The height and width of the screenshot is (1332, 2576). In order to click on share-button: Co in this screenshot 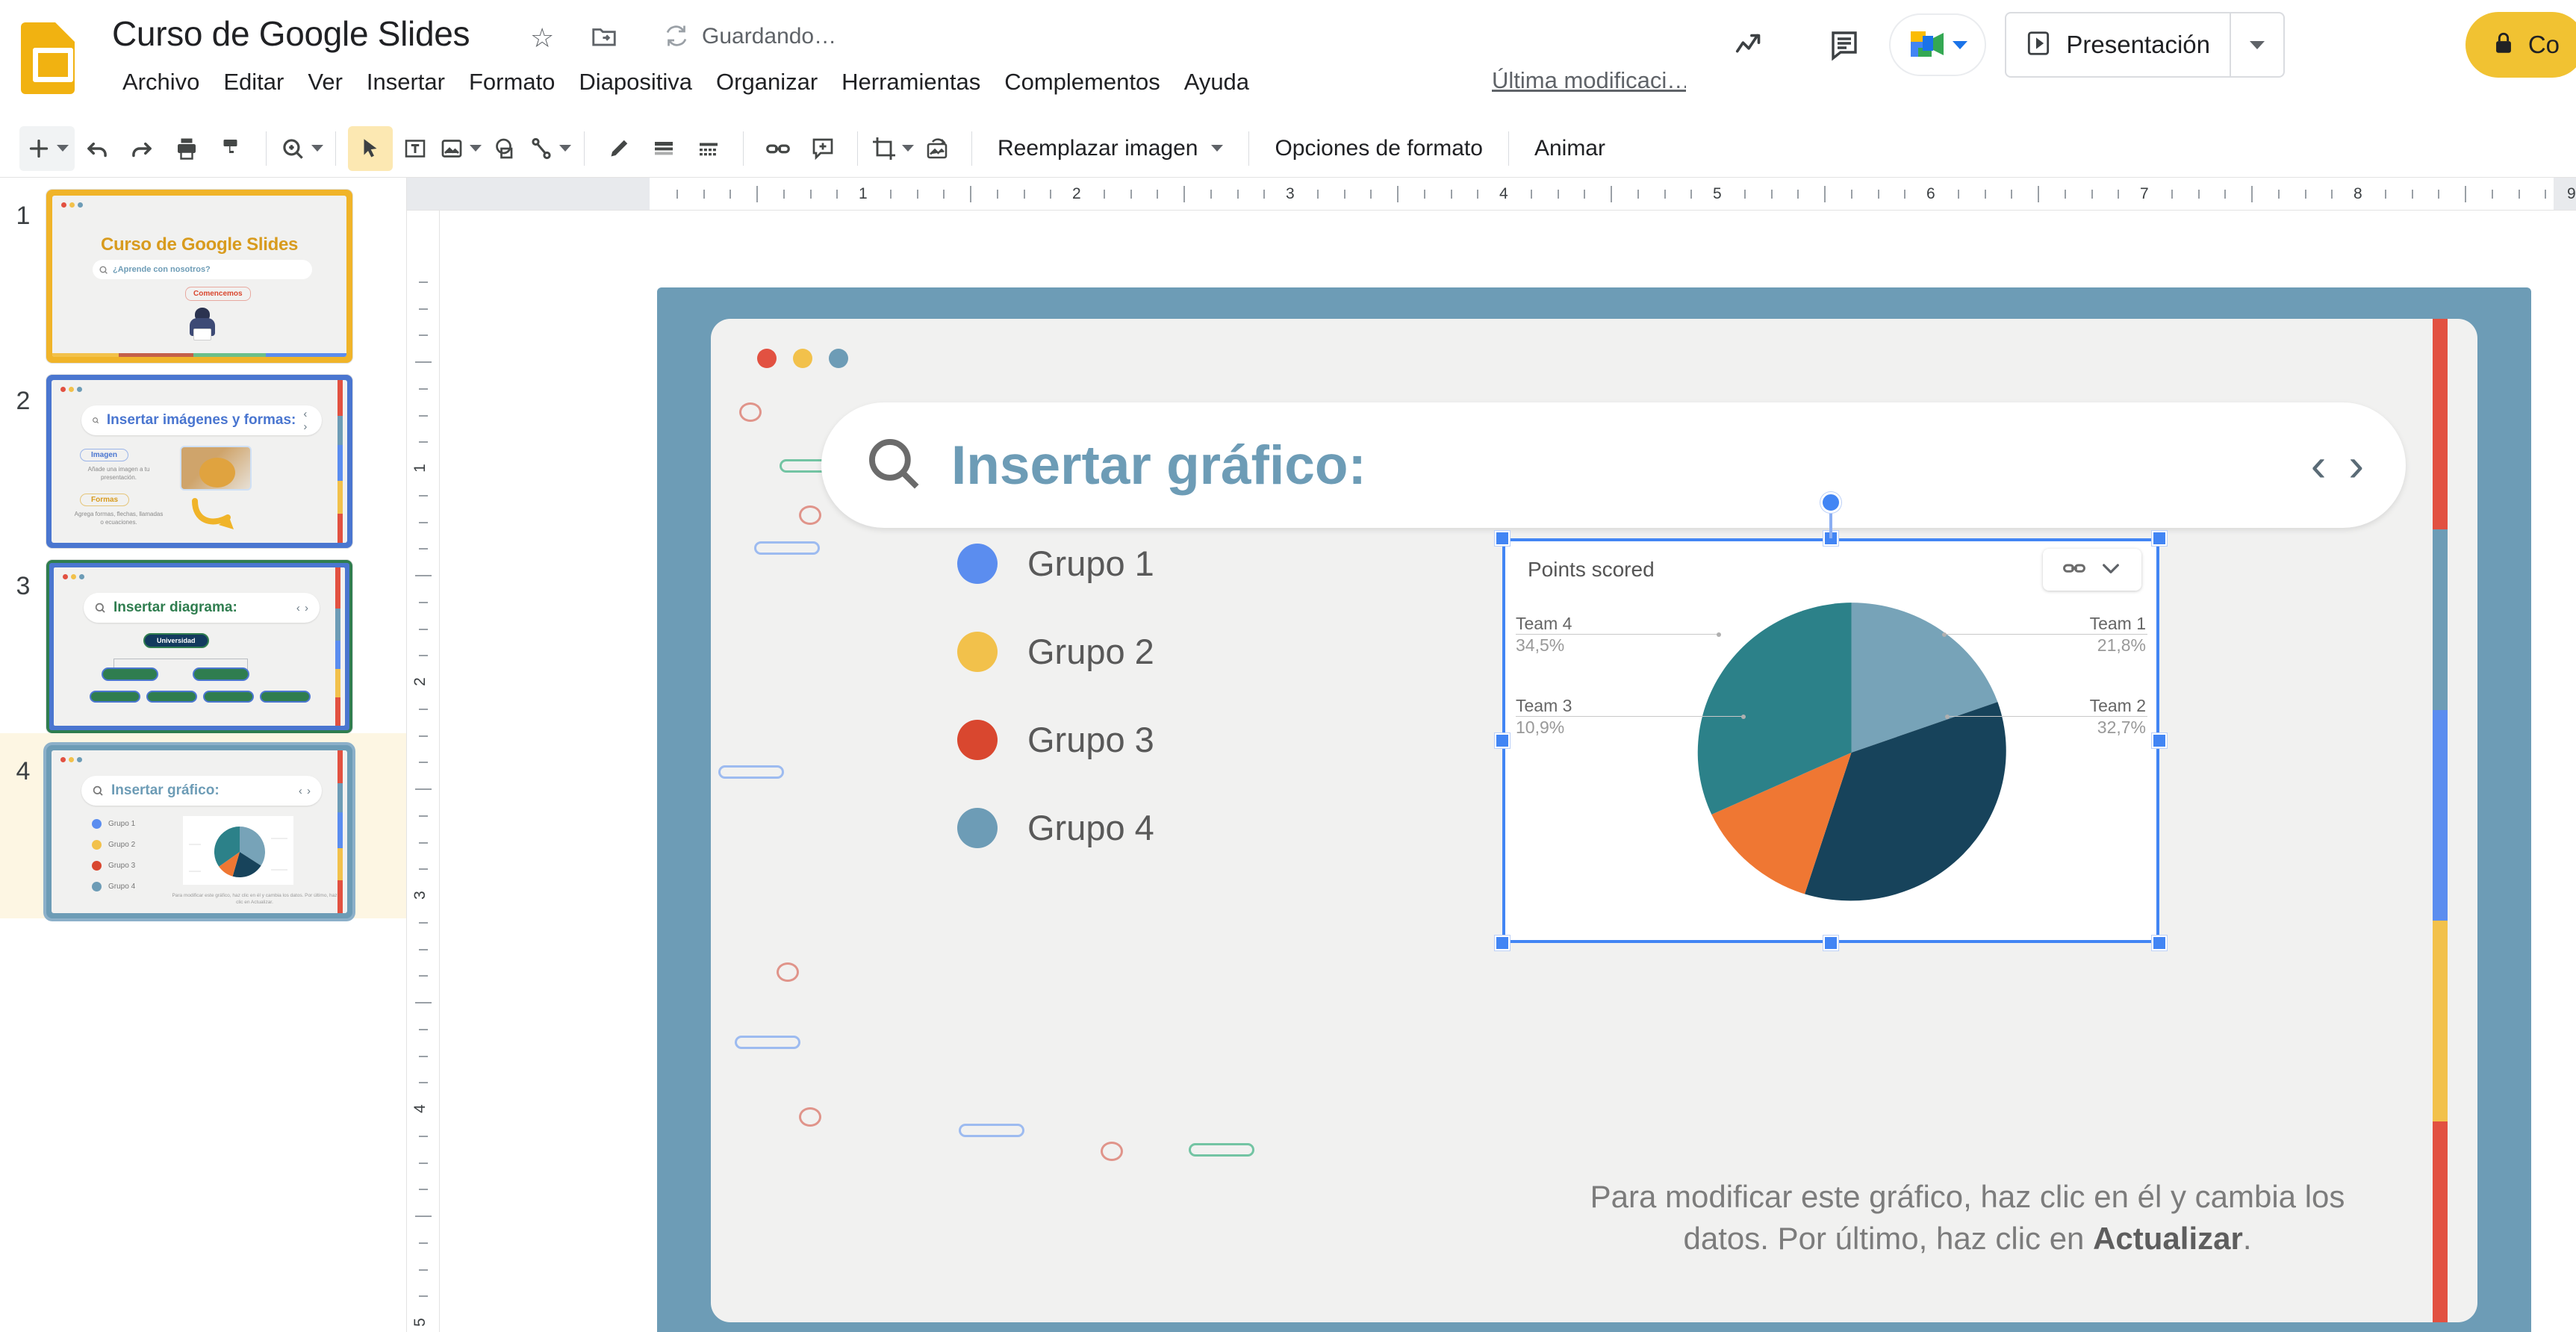, I will do `click(2520, 45)`.